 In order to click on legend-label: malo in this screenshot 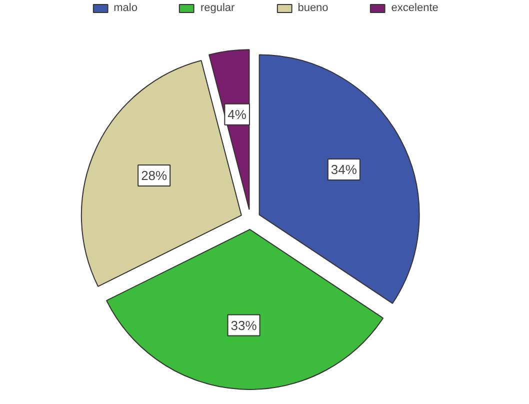, I will do `click(126, 8)`.